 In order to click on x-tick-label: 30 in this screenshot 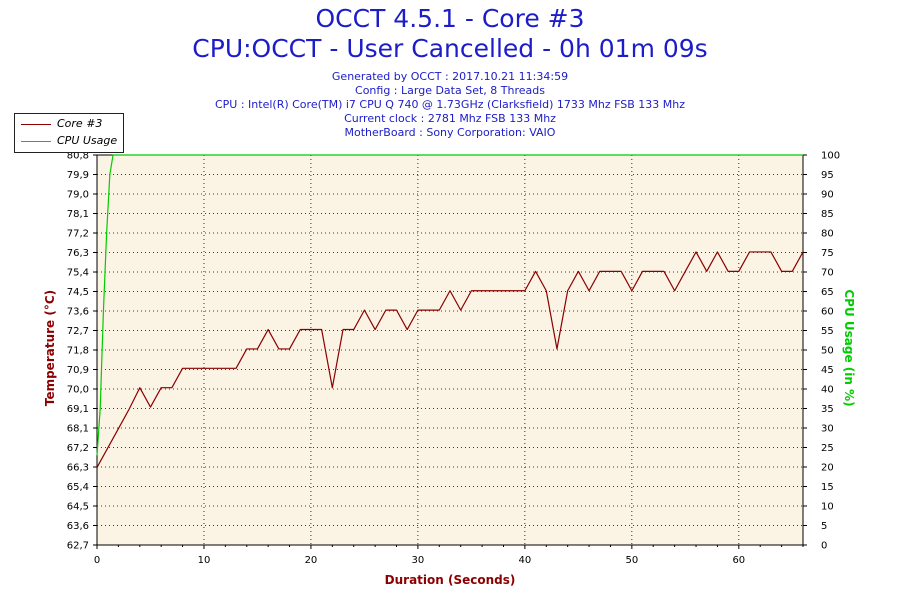, I will do `click(418, 560)`.